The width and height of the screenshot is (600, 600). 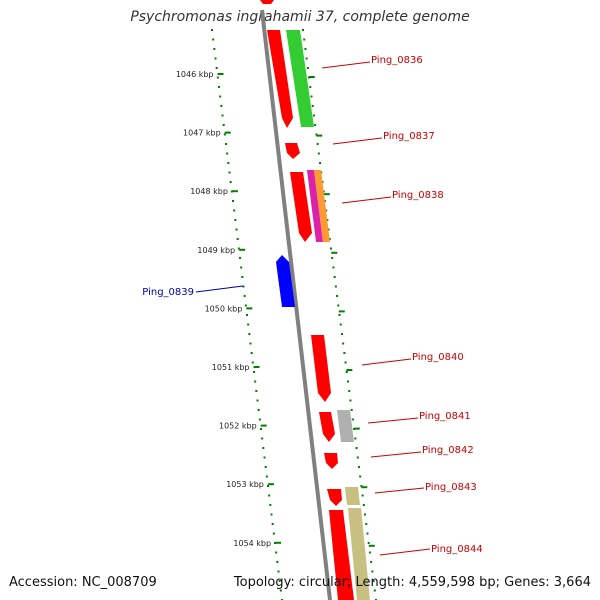 What do you see at coordinates (216, 250) in the screenshot?
I see `kbp-label: 1049 kbp` at bounding box center [216, 250].